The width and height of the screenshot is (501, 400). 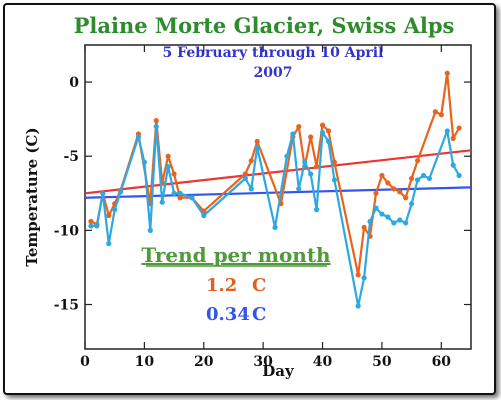 I want to click on trend-orange-unit: C, so click(x=259, y=285).